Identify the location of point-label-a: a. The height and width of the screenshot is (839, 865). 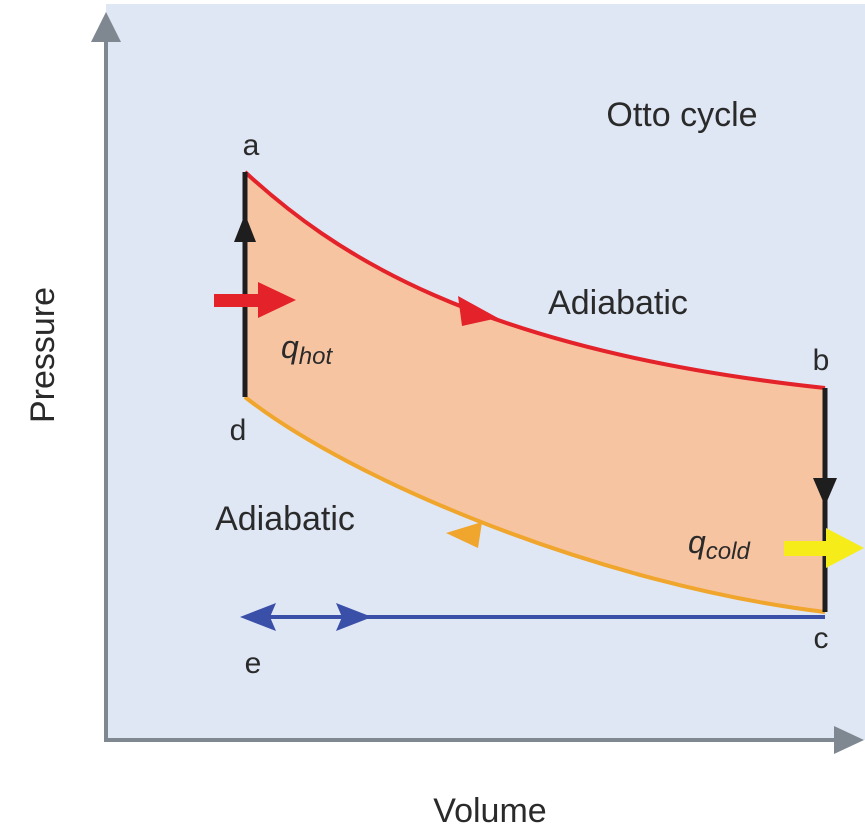
(251, 145).